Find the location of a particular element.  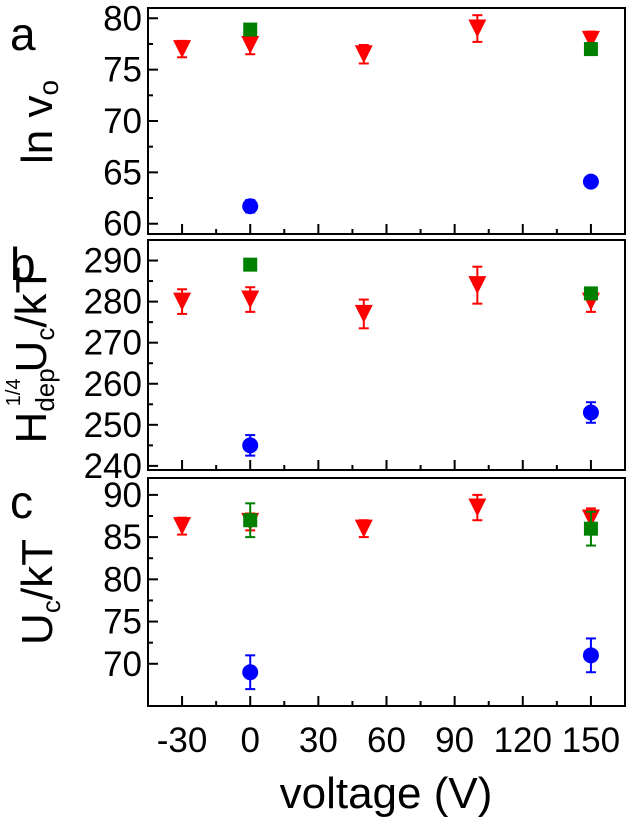

x-tick-label: 120 is located at coordinates (523, 740).